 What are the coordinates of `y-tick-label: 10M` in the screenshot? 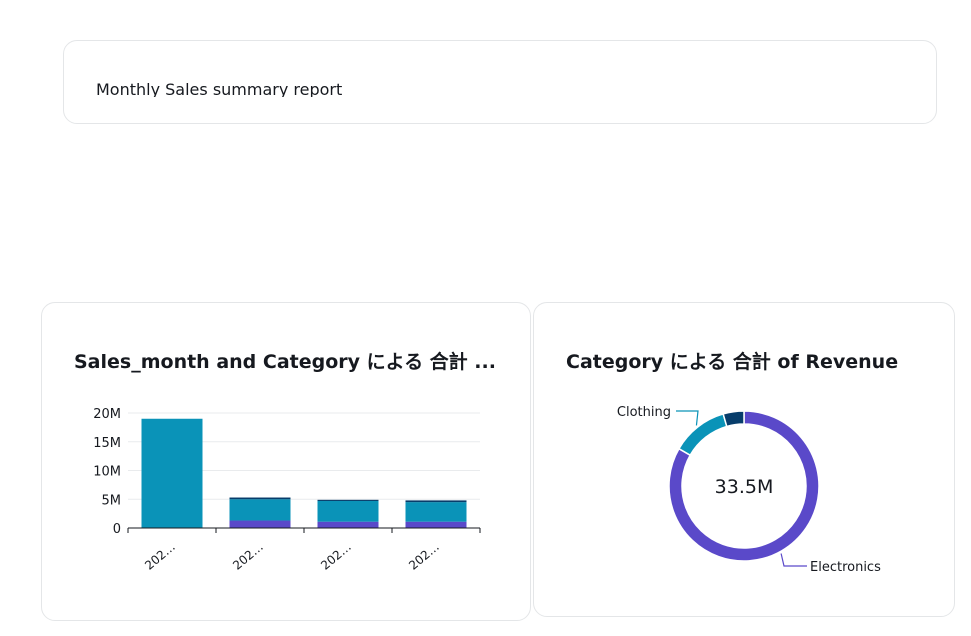 It's located at (107, 472).